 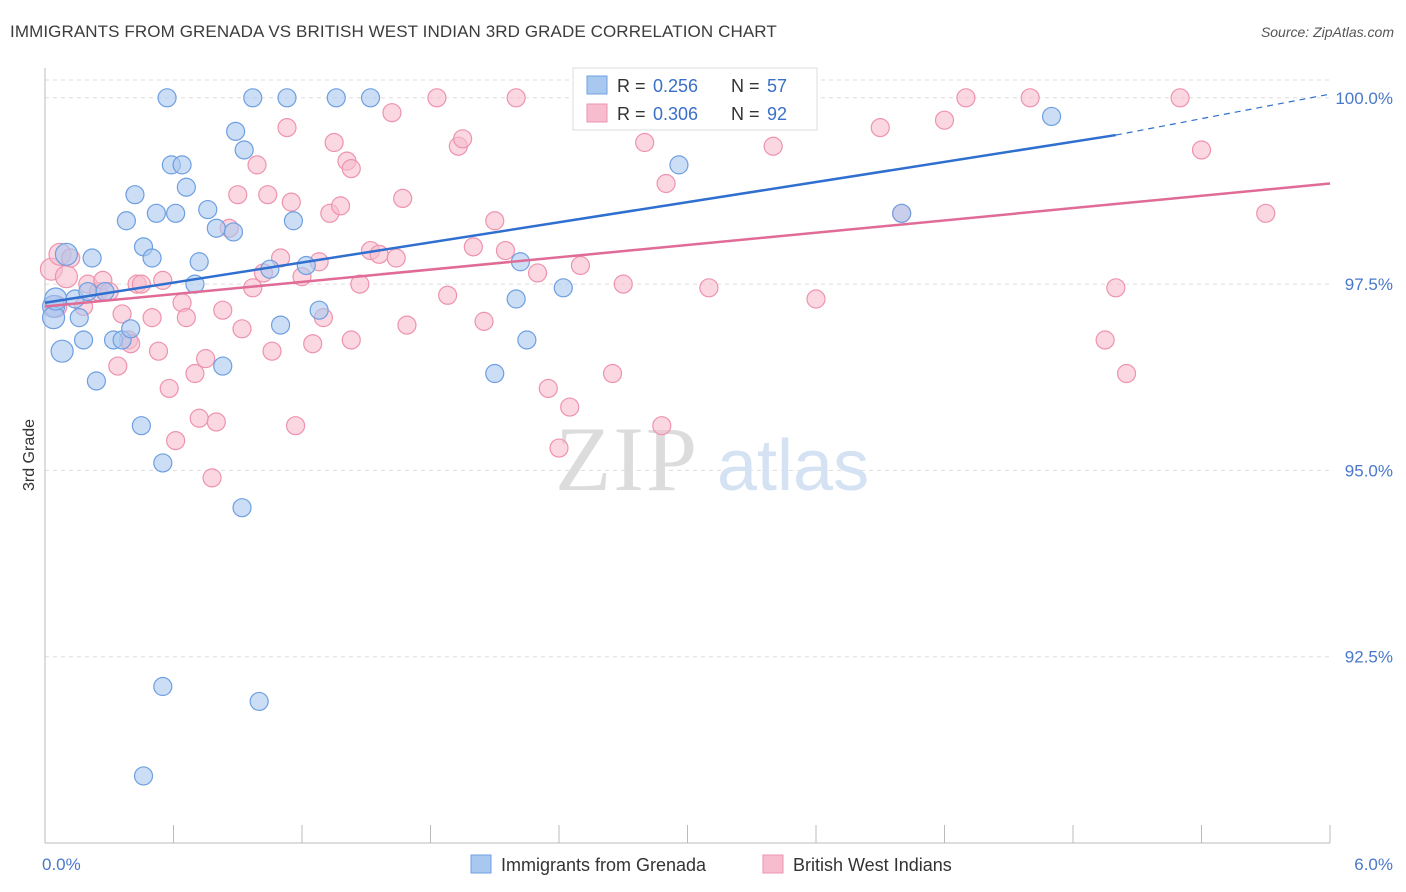 I want to click on x-tick-label-1: 6.0%, so click(x=1373, y=864).